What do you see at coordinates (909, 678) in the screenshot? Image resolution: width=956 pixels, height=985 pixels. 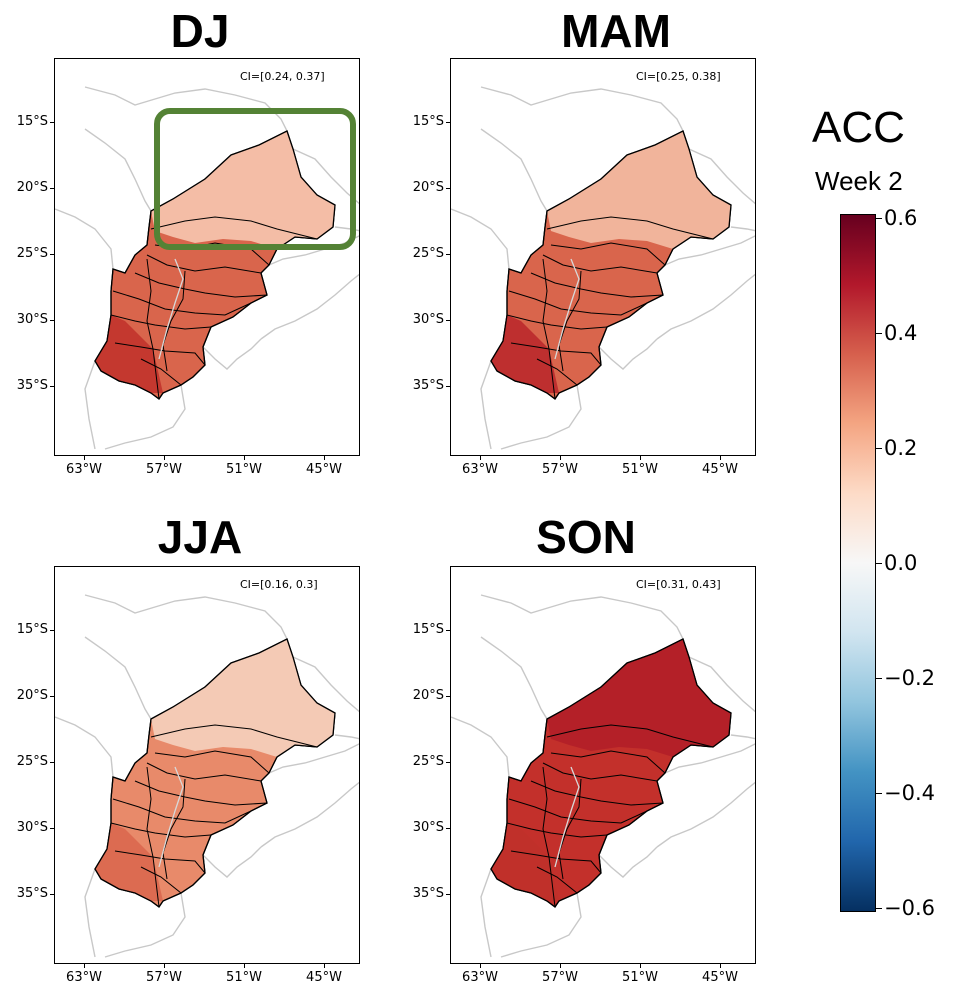 I see `colorbar-tick-label: −0.2` at bounding box center [909, 678].